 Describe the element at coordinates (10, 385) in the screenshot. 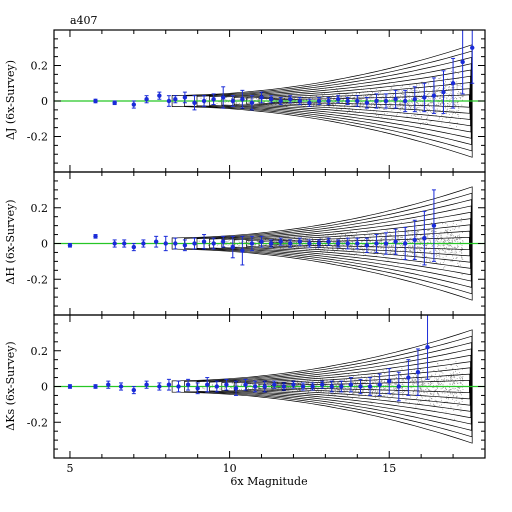

I see `y-axis-label-ks: ΔKs (6x-Survey)` at that location.